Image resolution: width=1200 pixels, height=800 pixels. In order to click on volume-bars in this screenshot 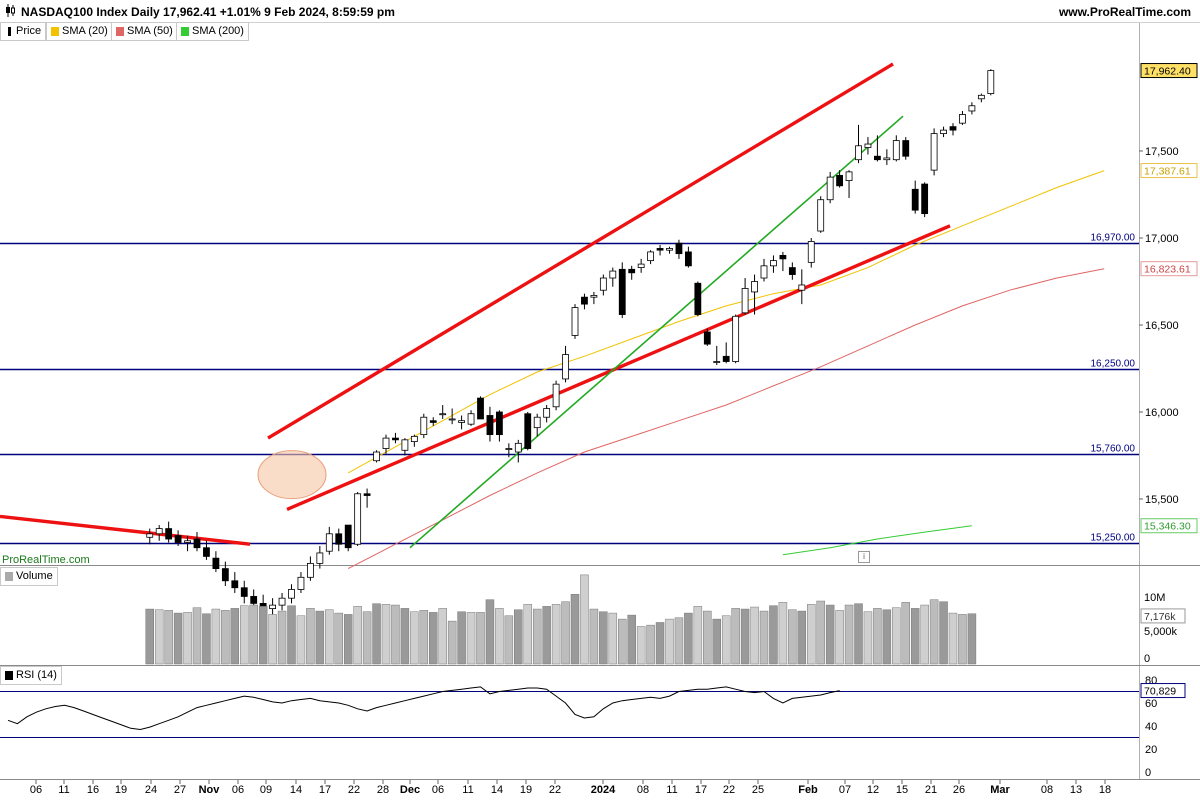, I will do `click(561, 619)`.